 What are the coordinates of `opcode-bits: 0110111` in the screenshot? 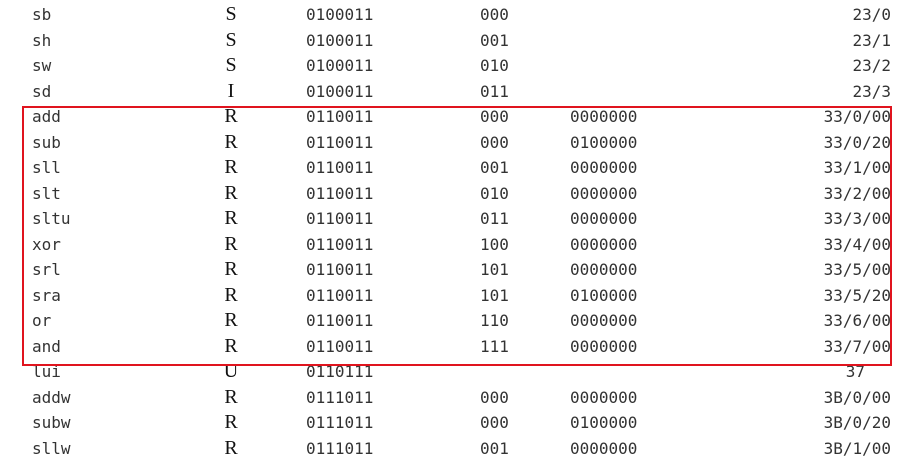 It's located at (340, 371).